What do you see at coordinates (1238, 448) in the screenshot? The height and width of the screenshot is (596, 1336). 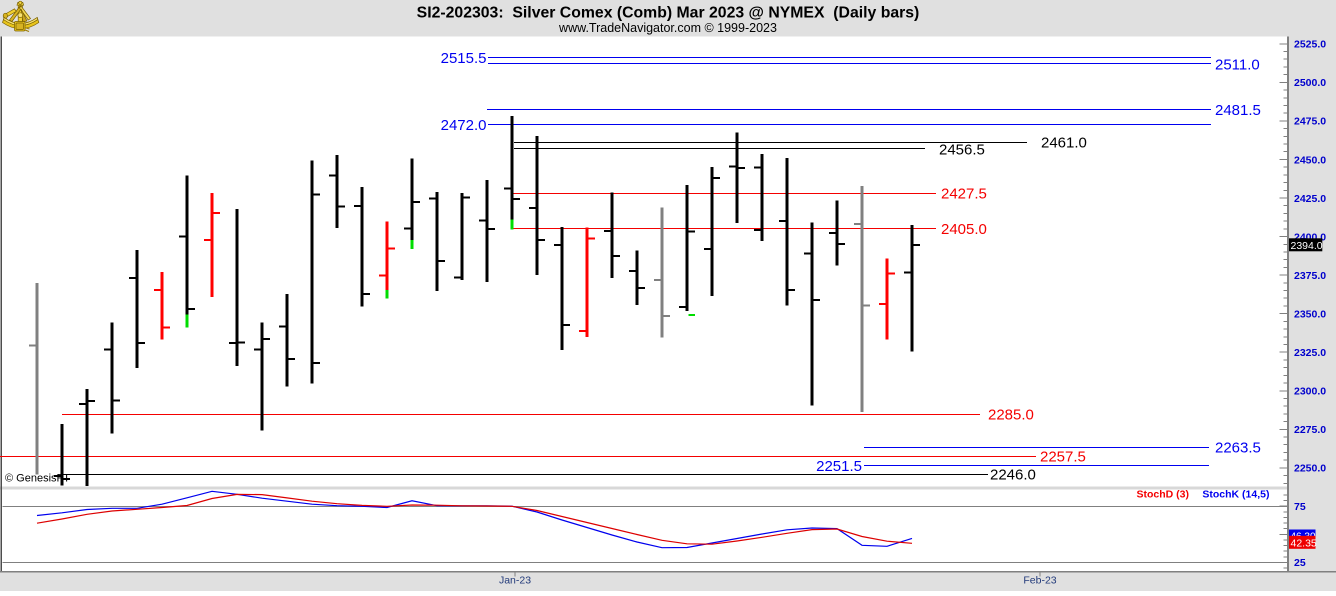 I see `svg-text: 2263.5` at bounding box center [1238, 448].